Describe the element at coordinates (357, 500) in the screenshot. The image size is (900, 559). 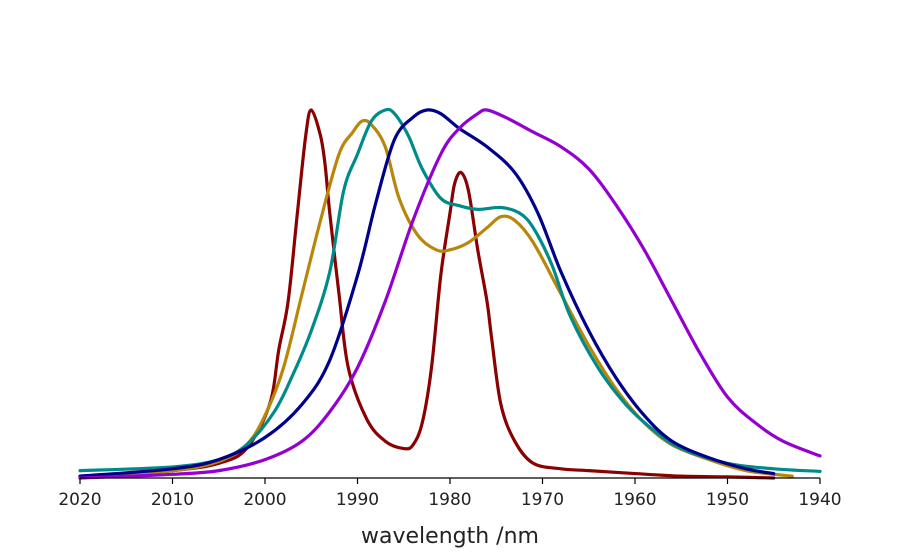
I see `x-tick-label: 1990` at that location.